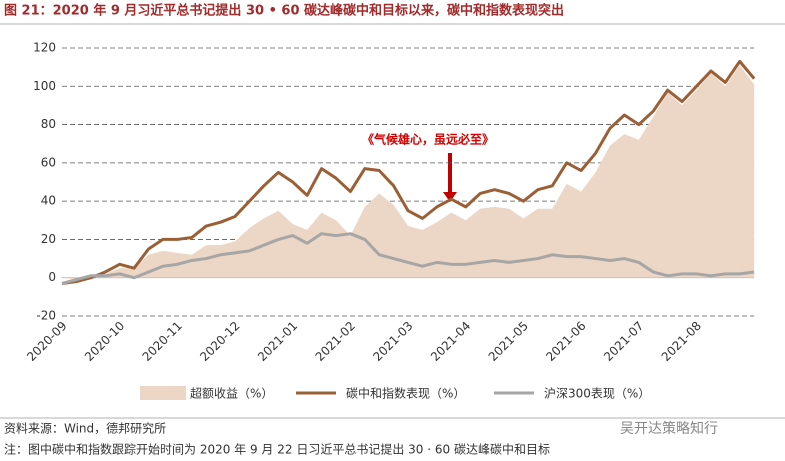 The image size is (785, 461). Describe the element at coordinates (52, 277) in the screenshot. I see `y-tick-label: 0` at that location.